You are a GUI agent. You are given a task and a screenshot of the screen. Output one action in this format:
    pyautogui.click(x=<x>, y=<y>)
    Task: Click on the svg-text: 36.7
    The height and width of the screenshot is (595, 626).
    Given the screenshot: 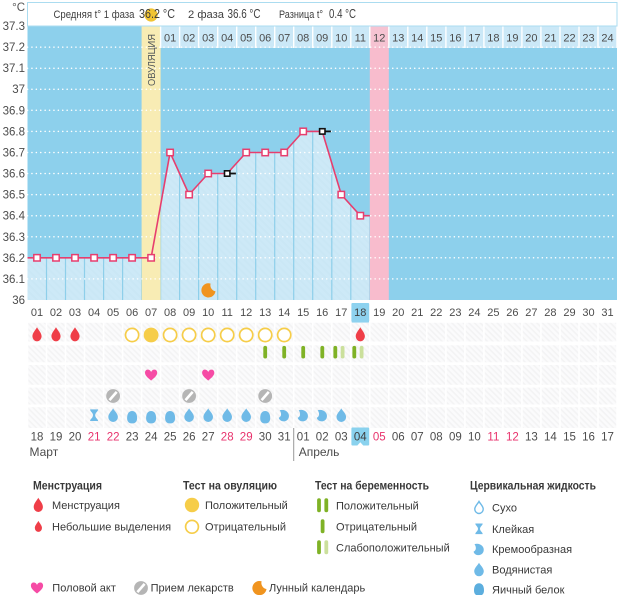 What is the action you would take?
    pyautogui.click(x=14, y=154)
    